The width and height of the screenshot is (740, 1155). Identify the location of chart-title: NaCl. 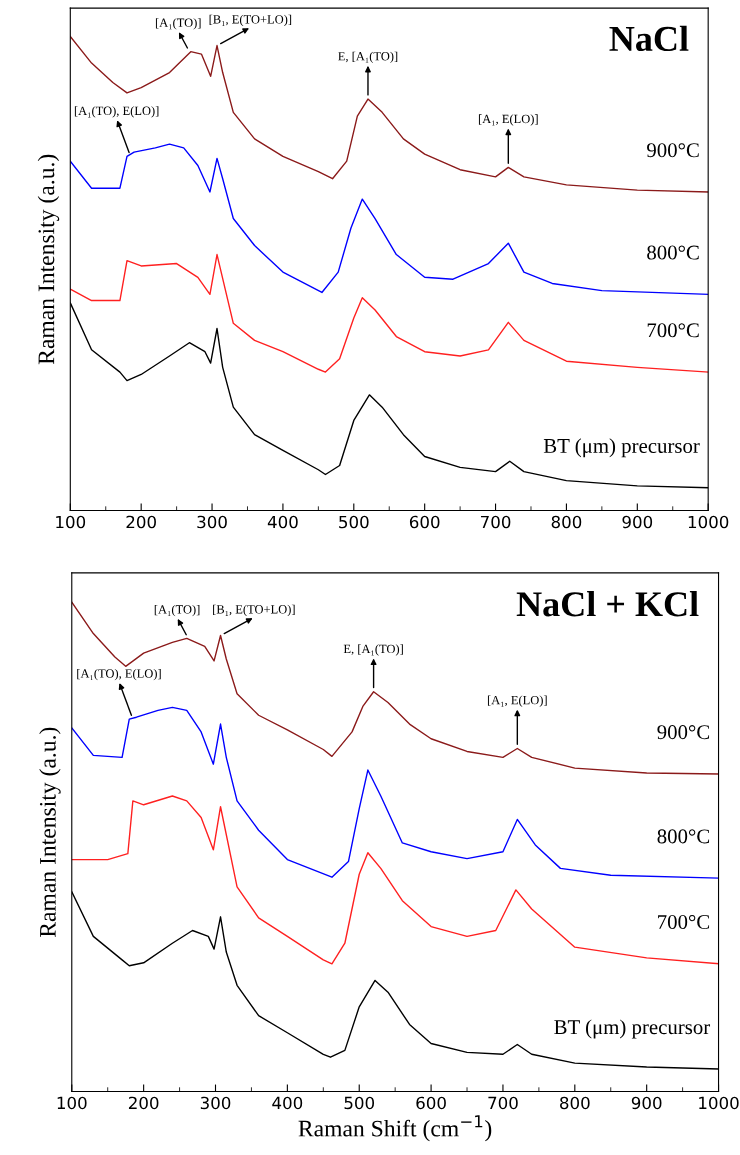
(649, 38).